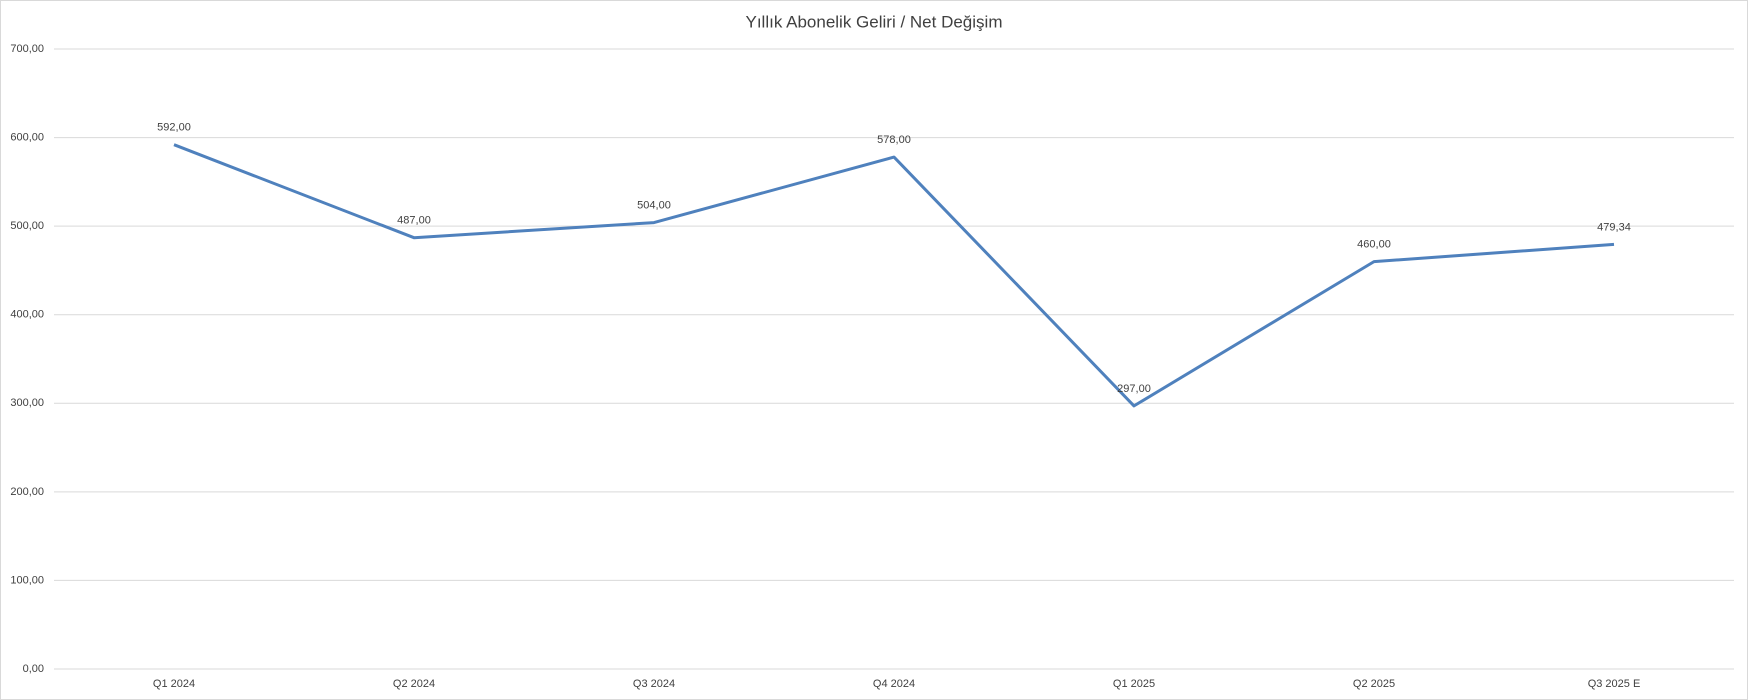  I want to click on x-tick-label: Q4 2024, so click(894, 684).